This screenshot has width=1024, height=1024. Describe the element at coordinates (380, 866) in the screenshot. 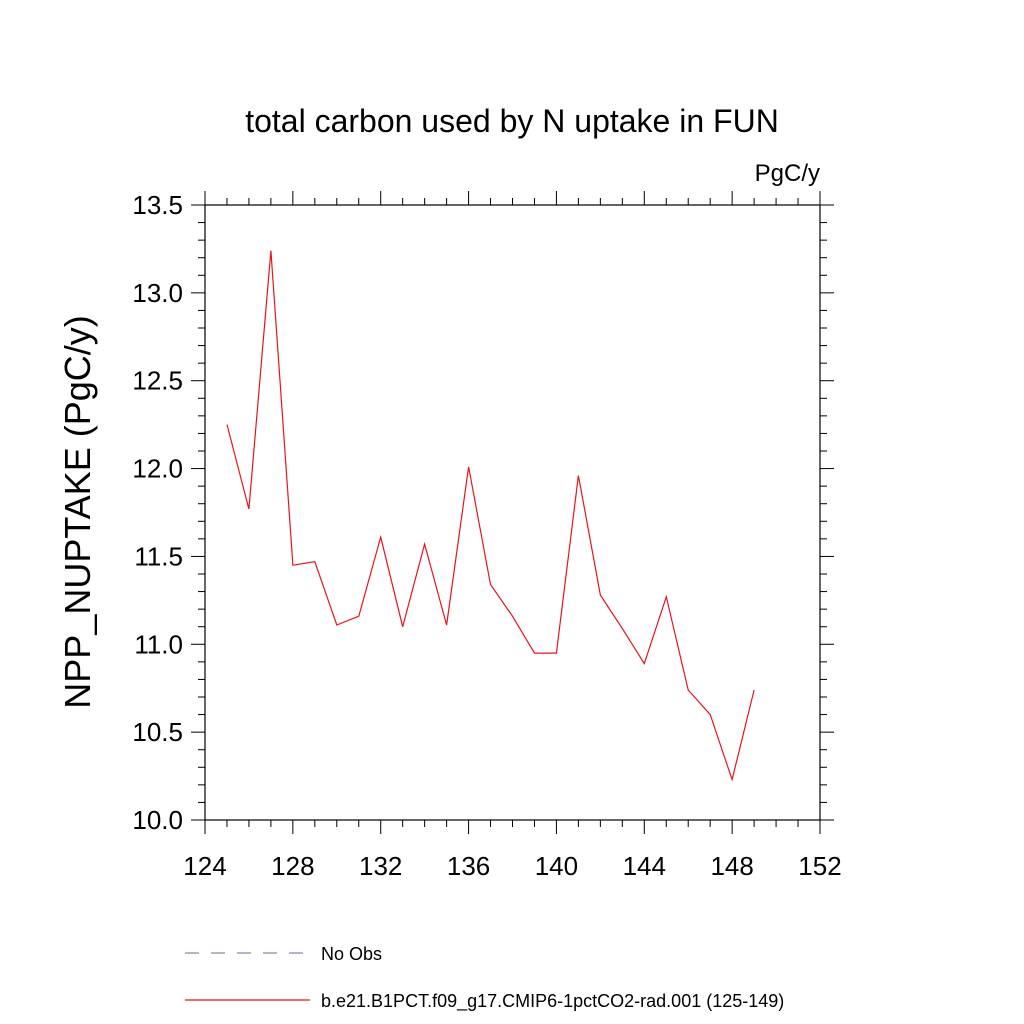

I see `x-tick-label: 132` at that location.